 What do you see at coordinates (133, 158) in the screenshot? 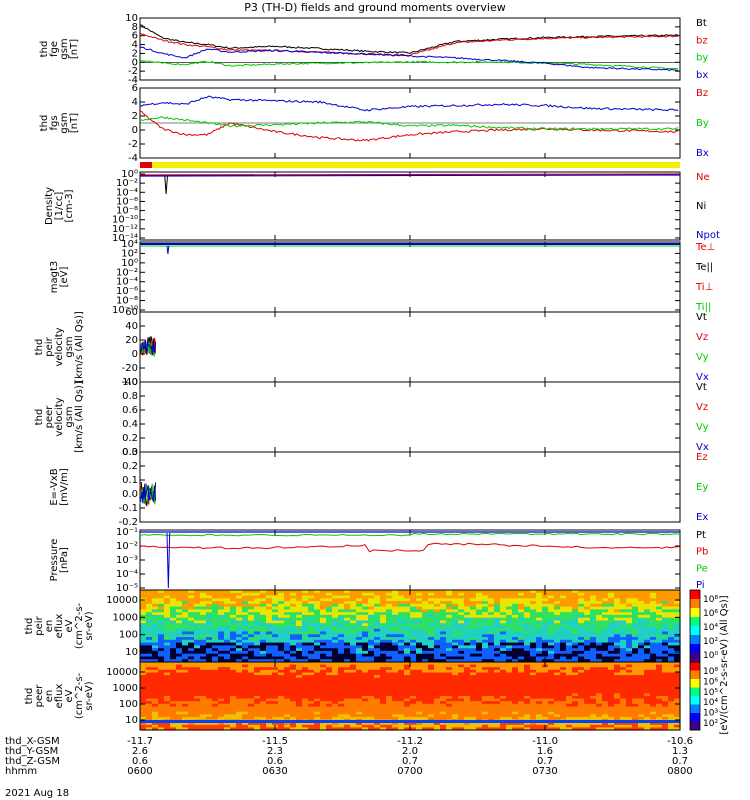
I see `y-tick-label: -4` at bounding box center [133, 158].